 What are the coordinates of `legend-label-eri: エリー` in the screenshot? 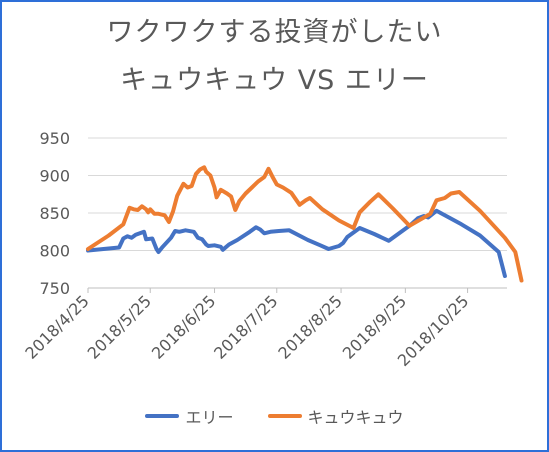 It's located at (209, 417).